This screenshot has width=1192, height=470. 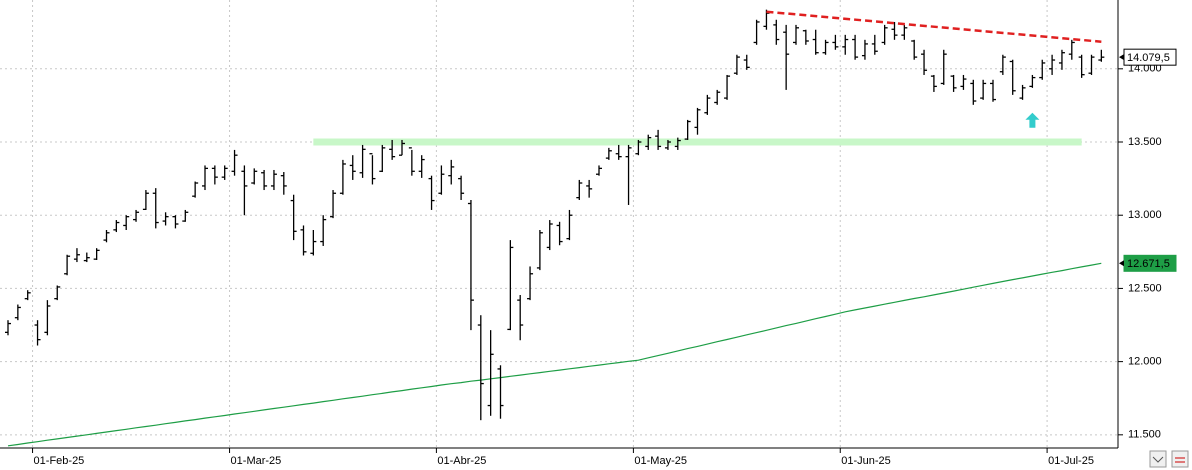 What do you see at coordinates (59, 461) in the screenshot?
I see `x-tick-label: 01-Feb-25` at bounding box center [59, 461].